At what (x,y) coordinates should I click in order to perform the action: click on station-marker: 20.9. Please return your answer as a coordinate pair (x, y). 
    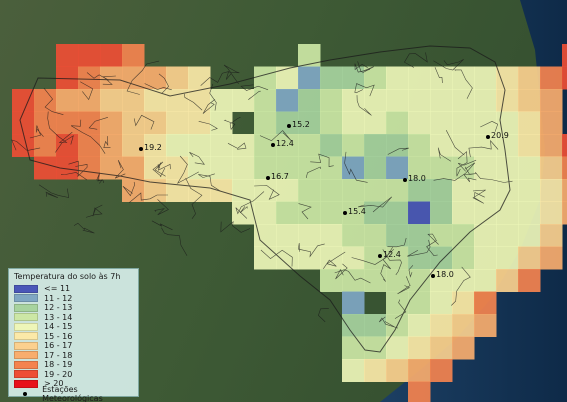
    Looking at the image, I should click on (497, 135).